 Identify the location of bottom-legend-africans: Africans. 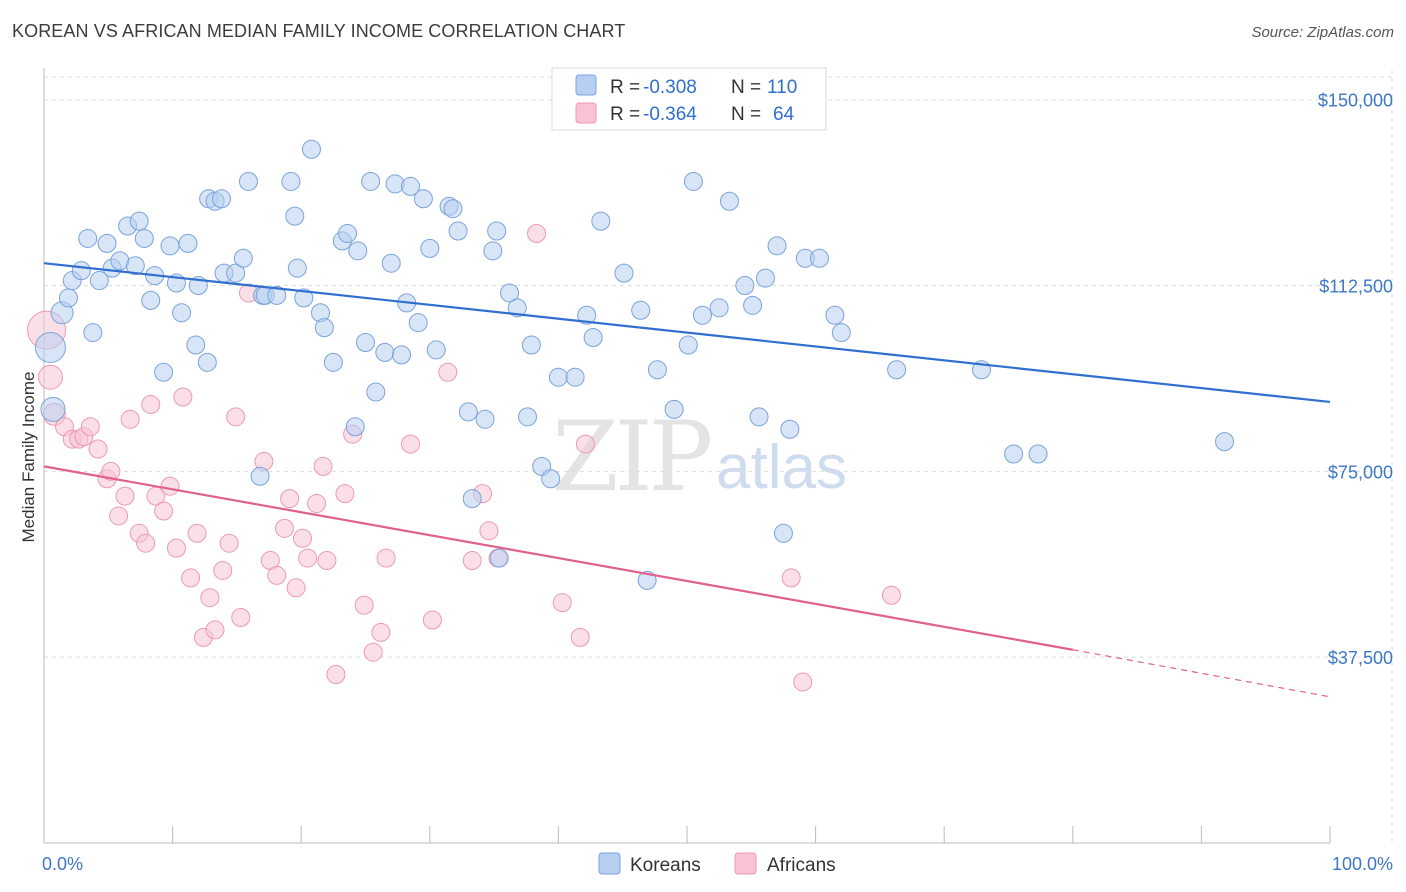
(801, 865).